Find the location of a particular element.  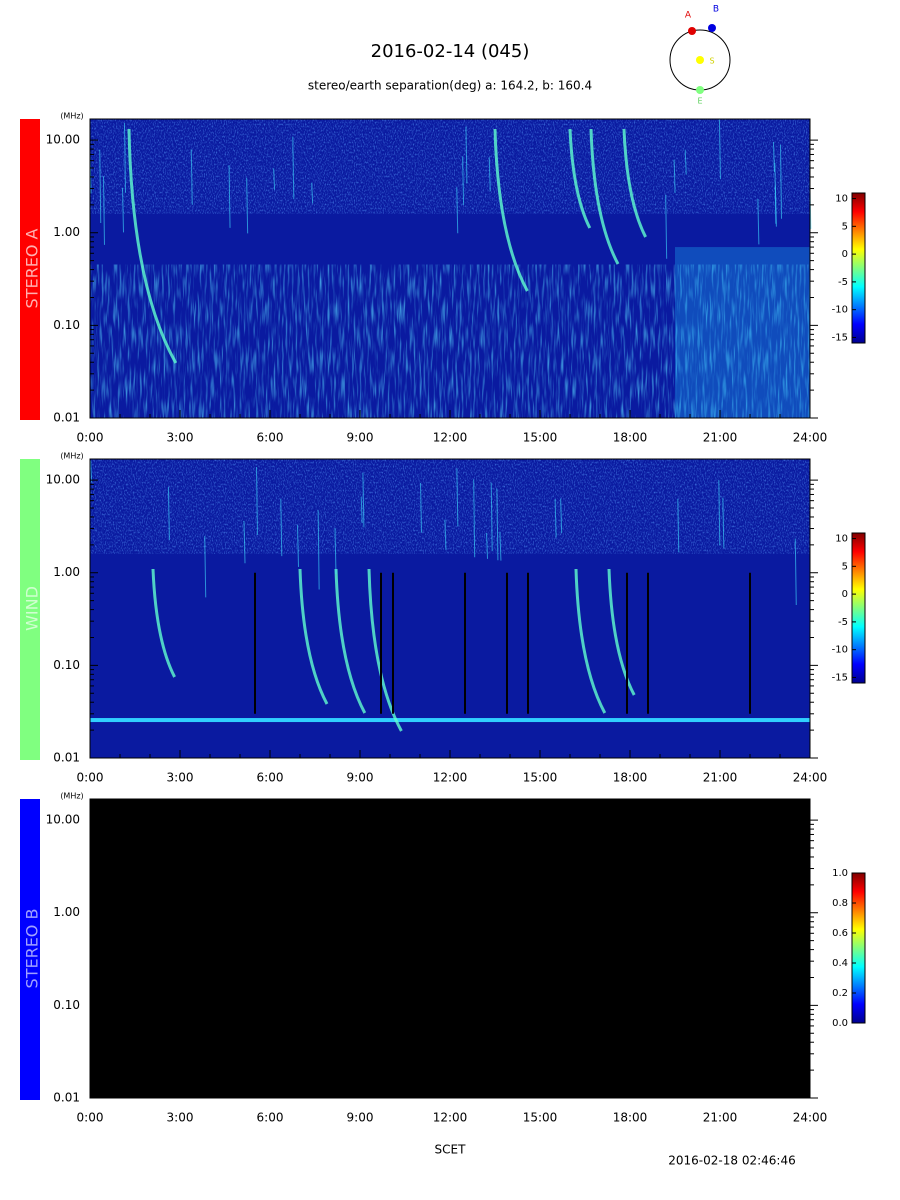

colorbar-tick-label: -15 is located at coordinates (840, 677).